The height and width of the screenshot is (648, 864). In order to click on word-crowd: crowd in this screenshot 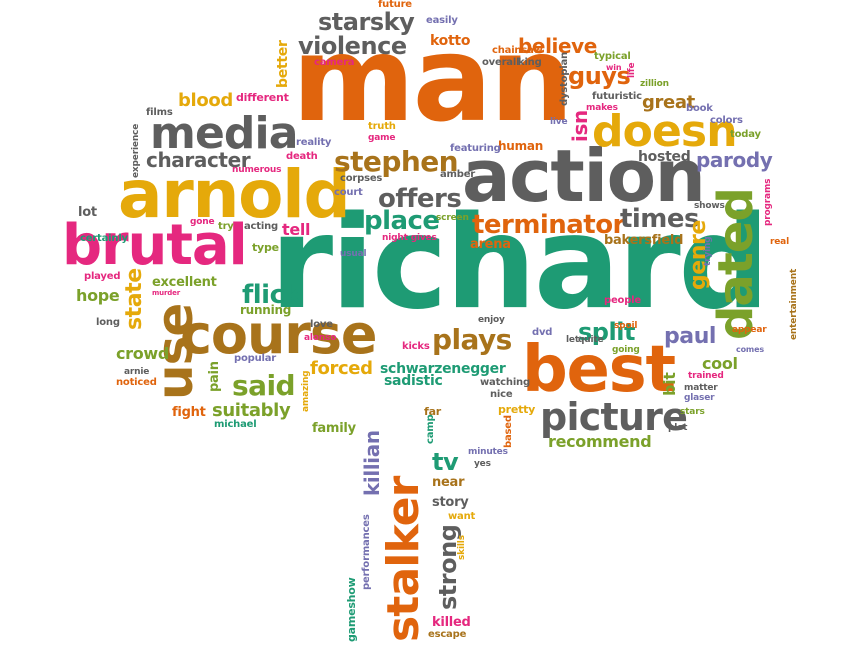, I will do `click(143, 353)`.